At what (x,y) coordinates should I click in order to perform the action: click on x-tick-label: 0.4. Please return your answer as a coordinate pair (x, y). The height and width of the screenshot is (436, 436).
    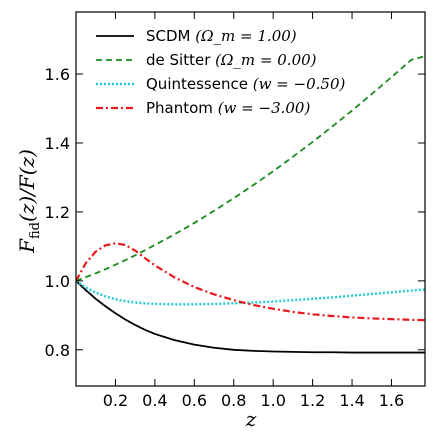
    Looking at the image, I should click on (154, 400).